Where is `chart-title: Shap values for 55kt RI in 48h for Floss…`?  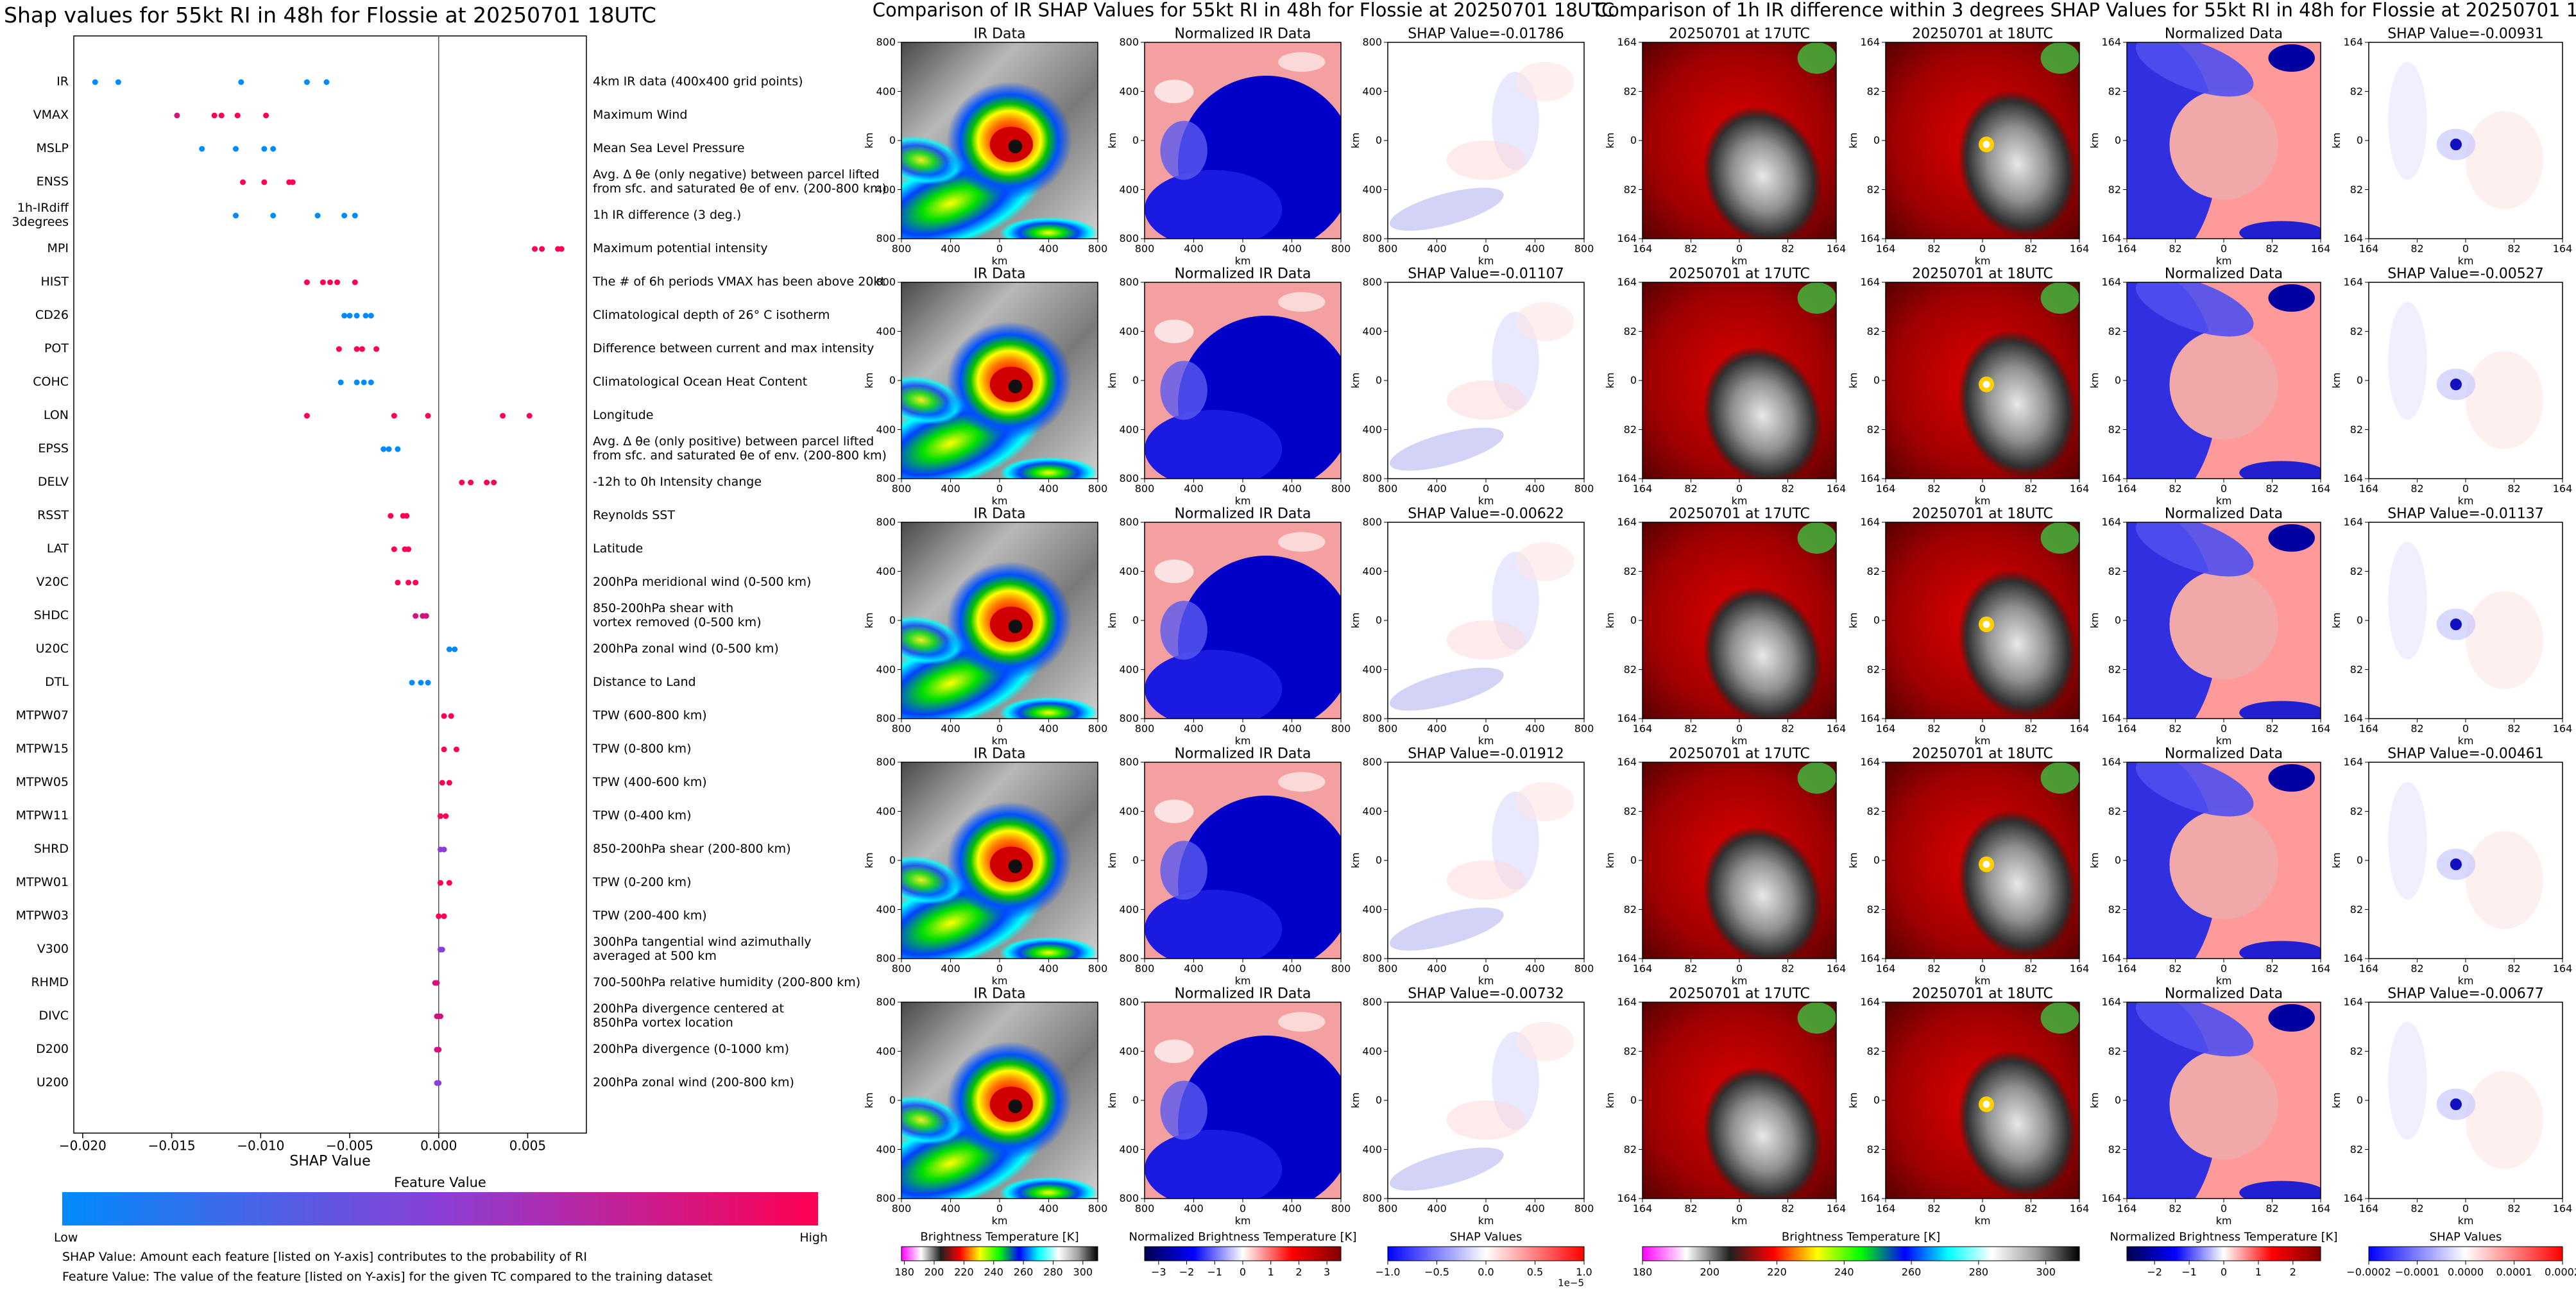 chart-title: Shap values for 55kt RI in 48h for Floss… is located at coordinates (330, 15).